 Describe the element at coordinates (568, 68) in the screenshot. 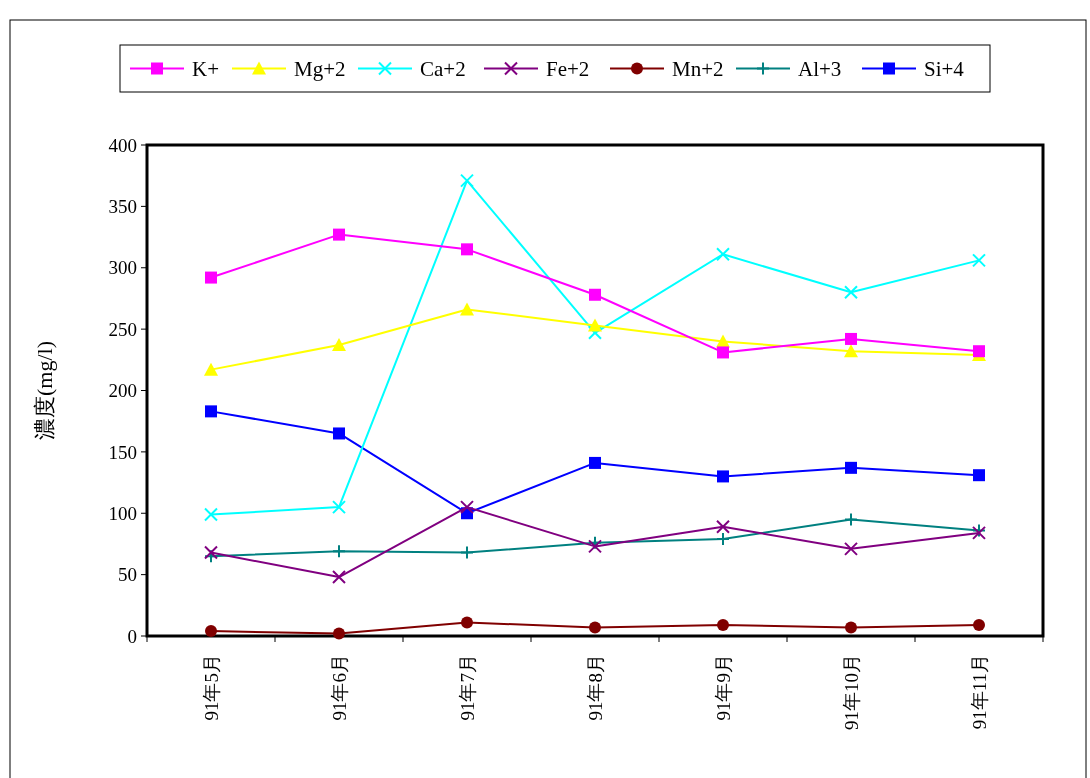

I see `legend-label: Fe+2` at that location.